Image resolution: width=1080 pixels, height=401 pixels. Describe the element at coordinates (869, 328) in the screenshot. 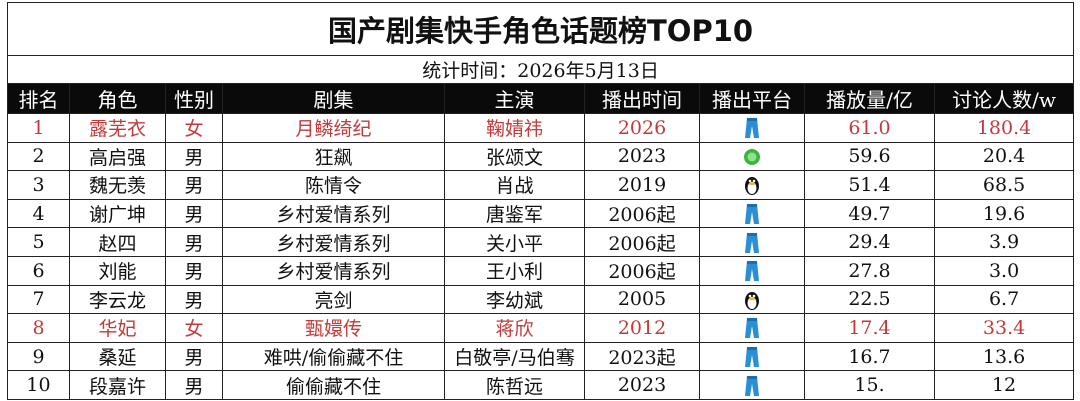

I see `table-cell: 17.4` at that location.